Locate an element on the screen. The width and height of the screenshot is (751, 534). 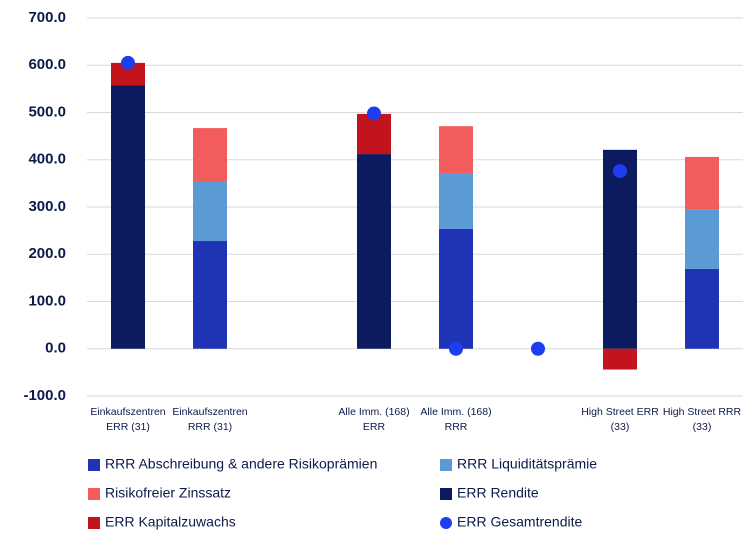
y-tick-label: 0.0 is located at coordinates (55, 348).